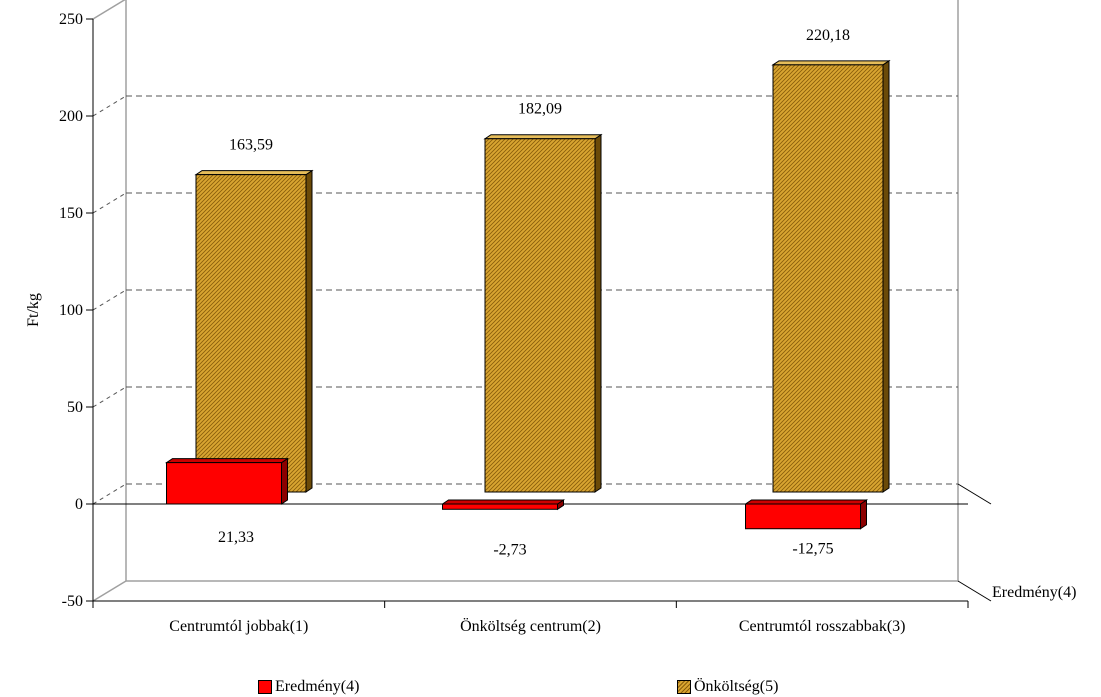 This screenshot has height=697, width=1101. I want to click on legend-item-eredmeny: Eredmény(4), so click(308, 687).